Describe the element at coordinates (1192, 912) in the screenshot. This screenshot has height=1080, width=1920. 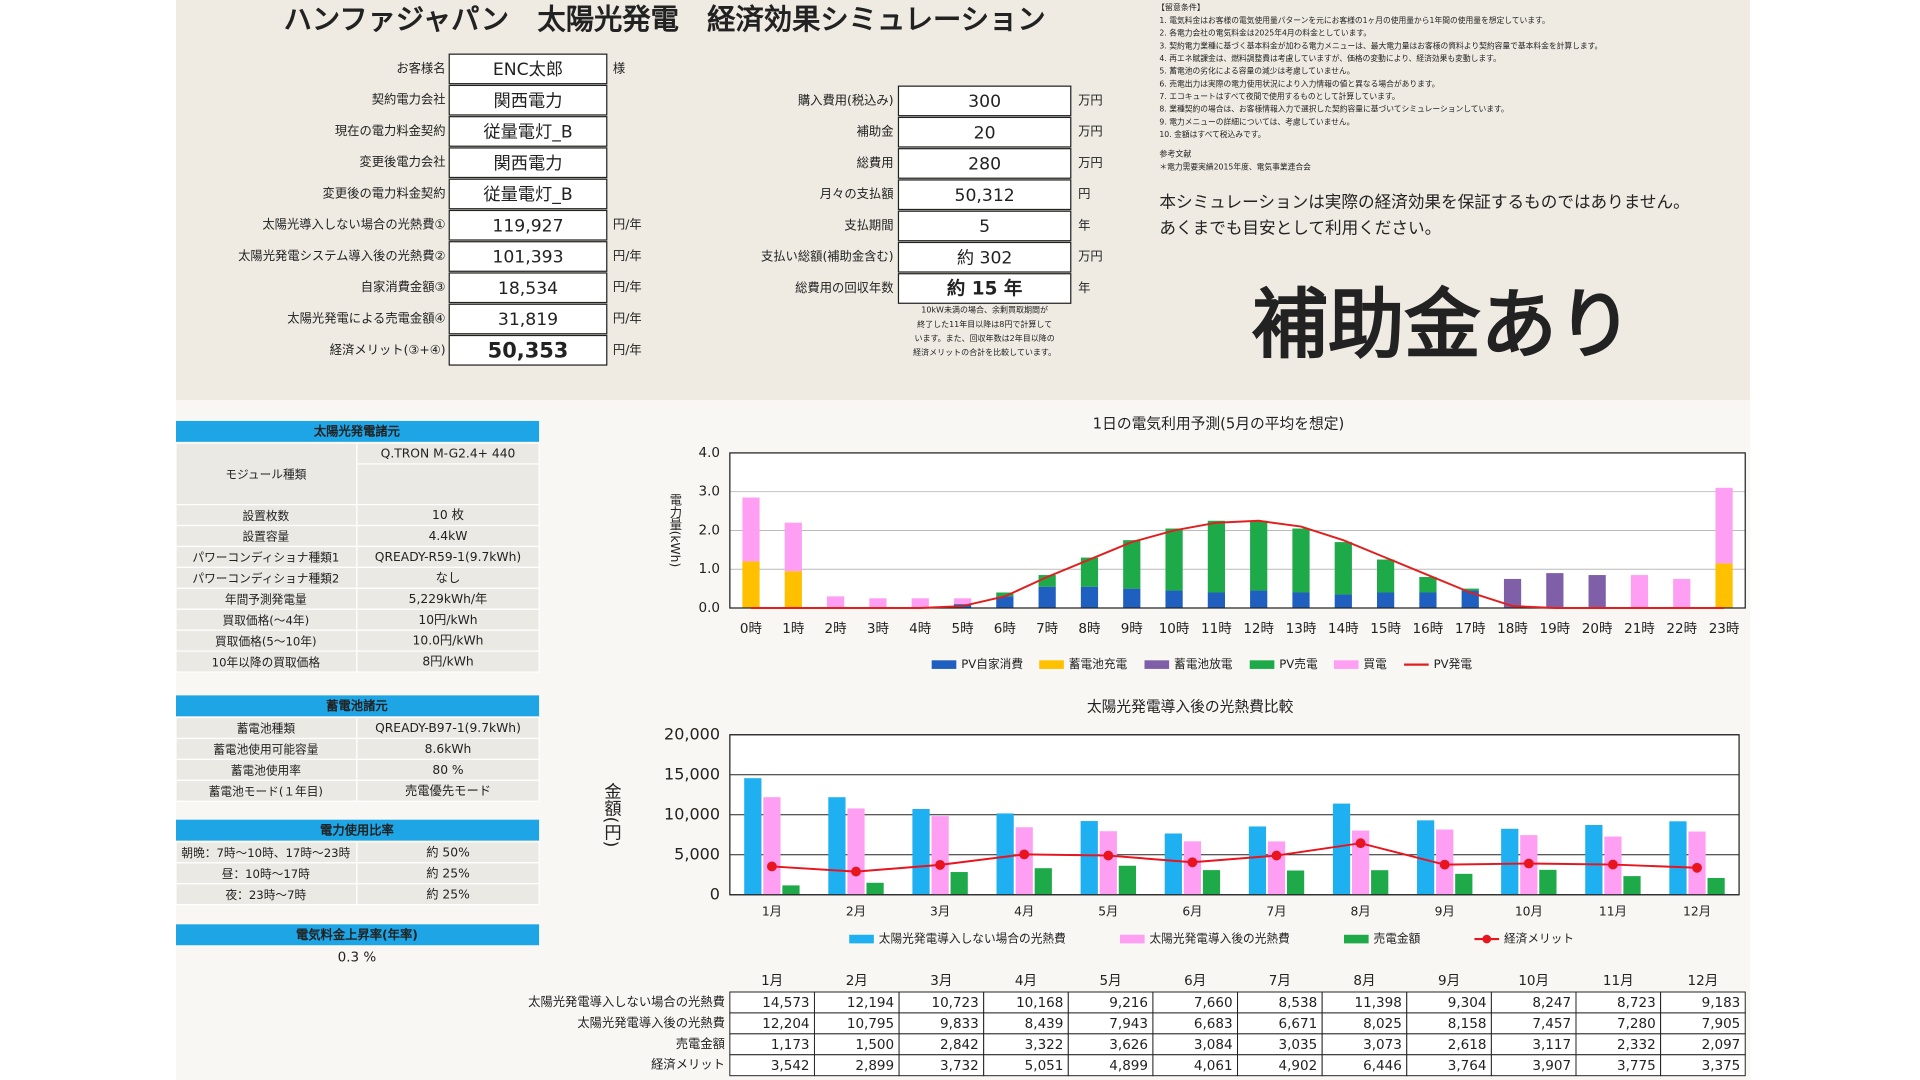
I see `x-tick-label: 6月` at that location.